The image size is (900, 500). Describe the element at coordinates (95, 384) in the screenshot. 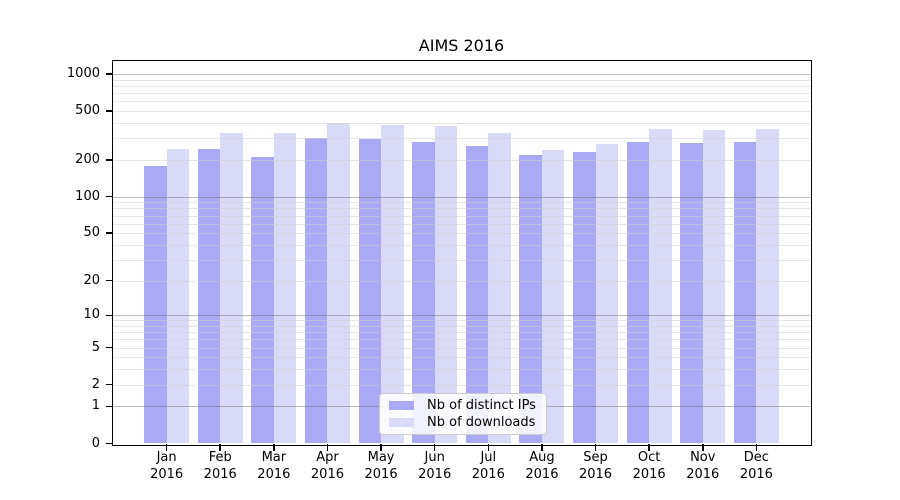

I see `y-tick-label: 2` at that location.